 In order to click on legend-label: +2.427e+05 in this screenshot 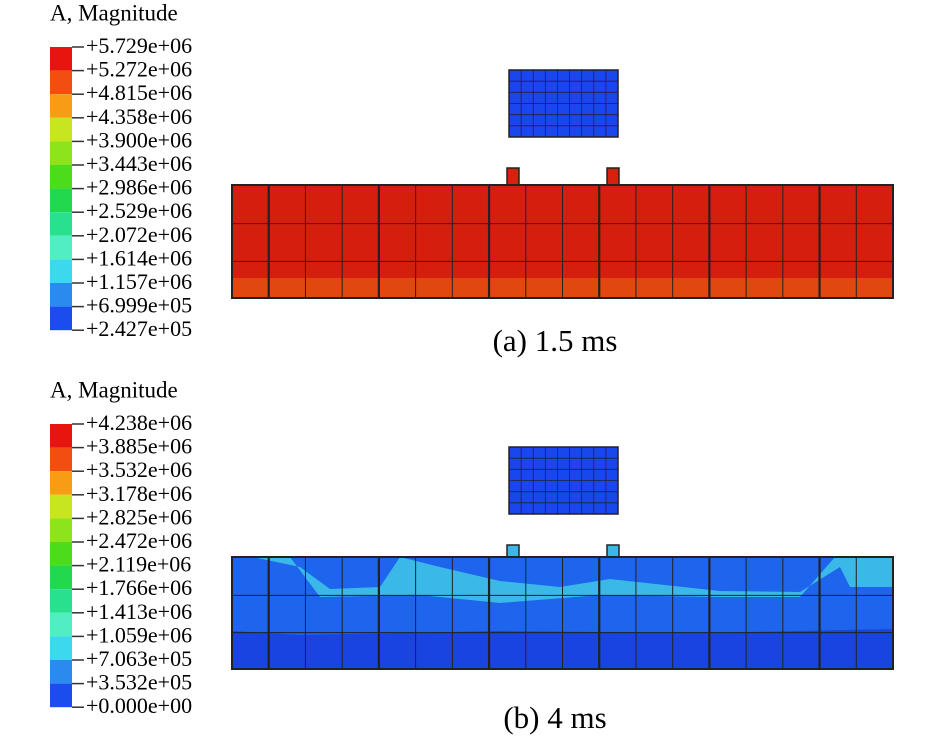, I will do `click(139, 328)`.